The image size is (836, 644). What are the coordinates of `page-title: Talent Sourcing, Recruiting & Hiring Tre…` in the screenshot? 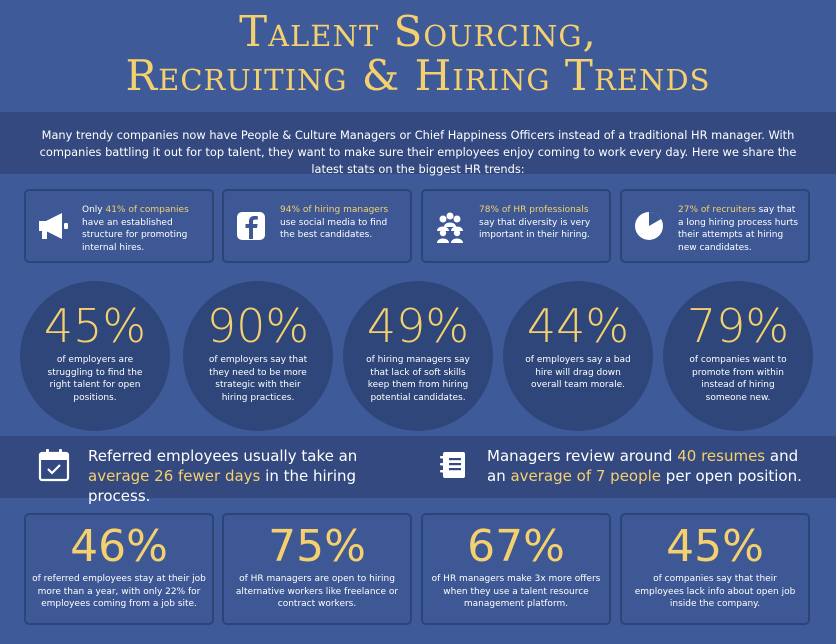 It's located at (418, 54).